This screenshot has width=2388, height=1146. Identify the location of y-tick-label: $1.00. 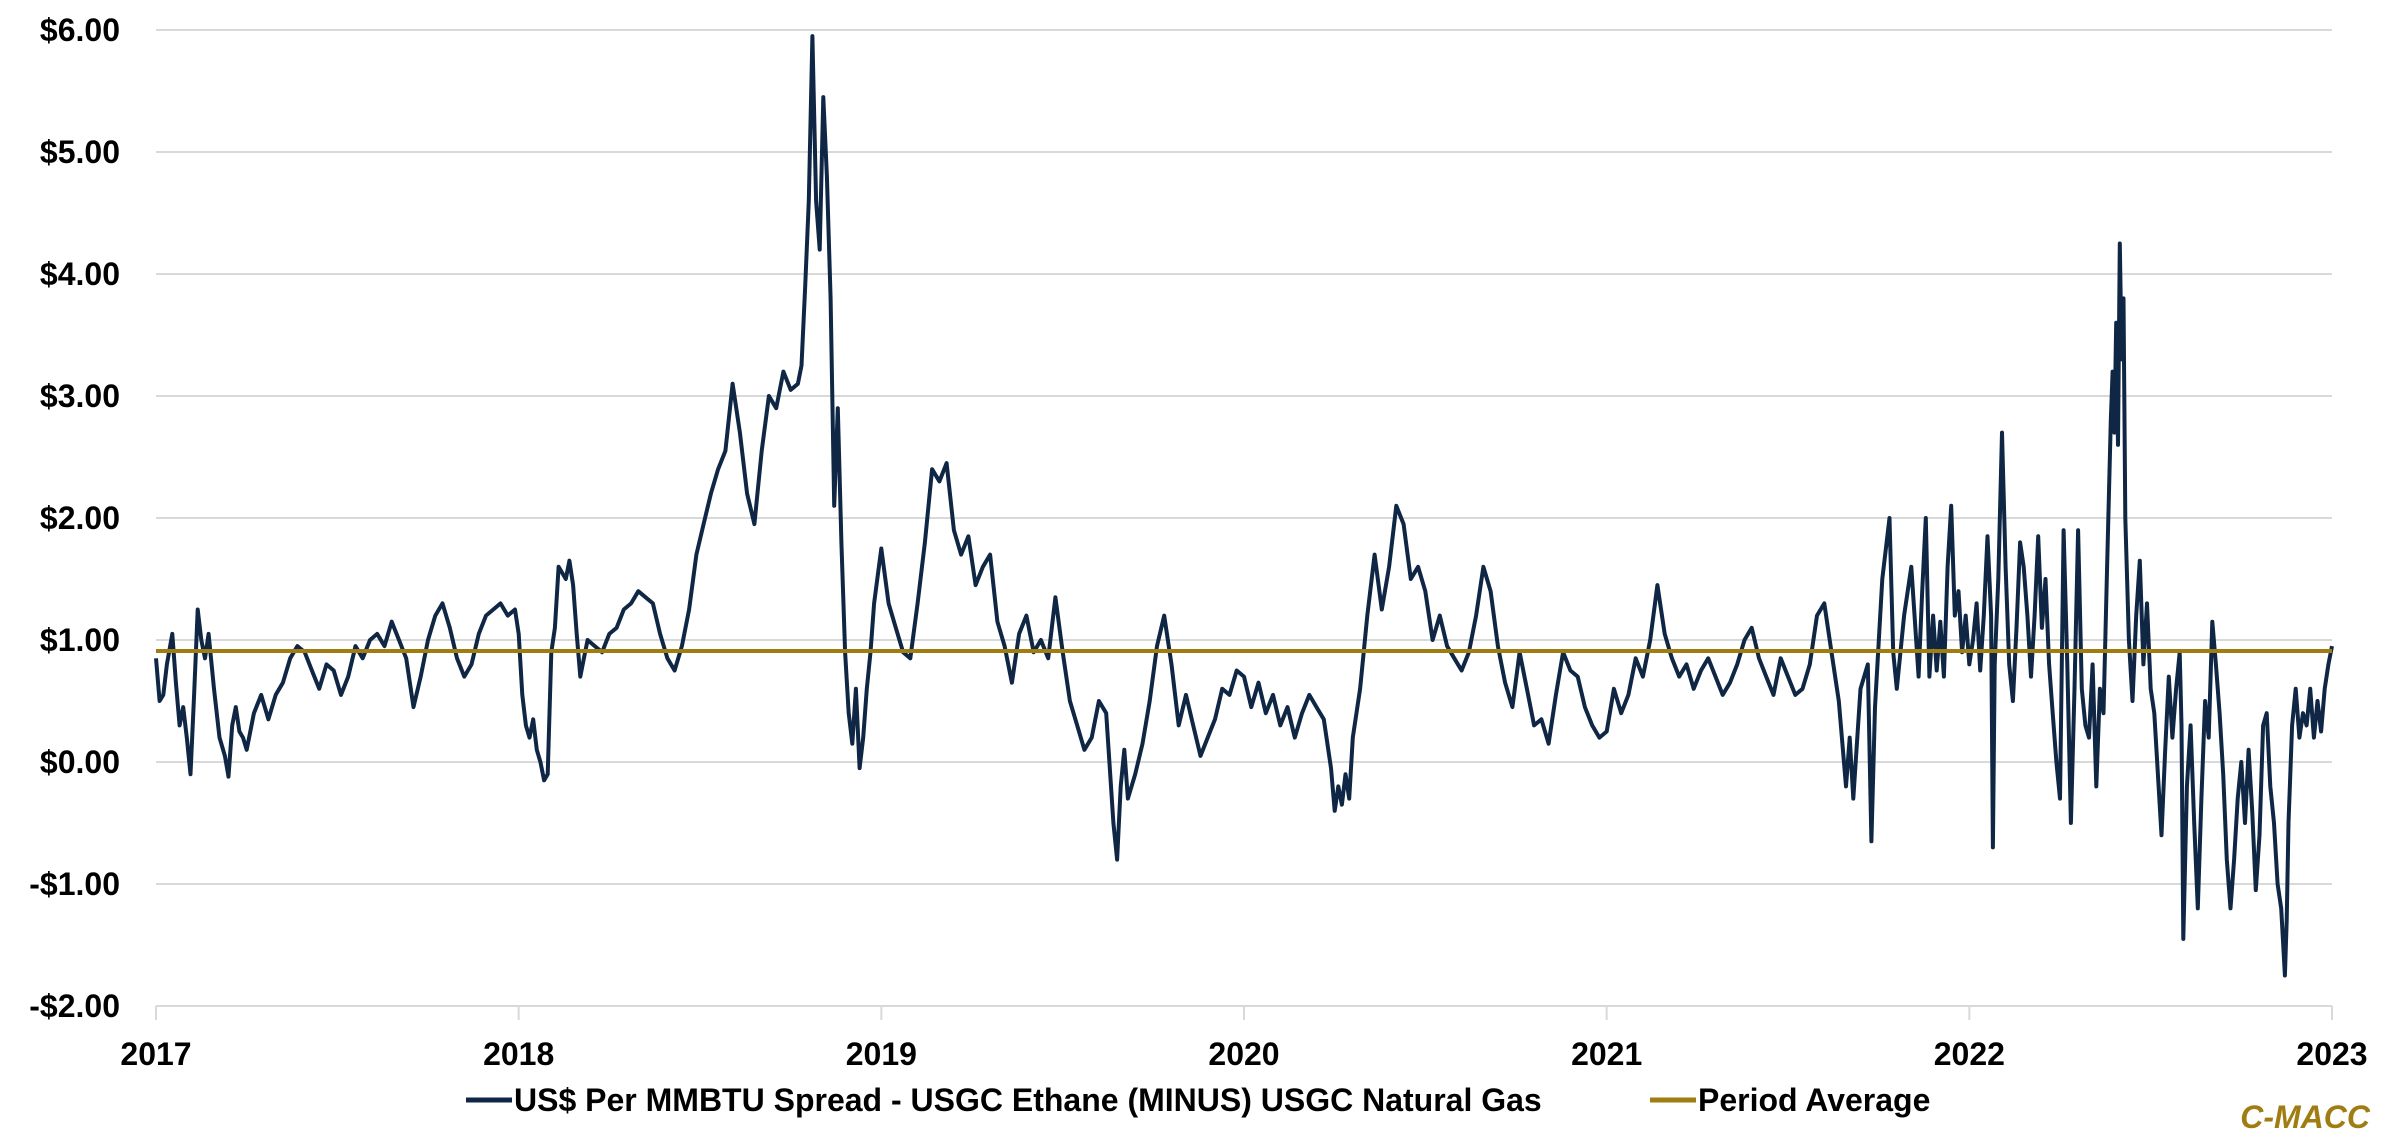
(80, 640).